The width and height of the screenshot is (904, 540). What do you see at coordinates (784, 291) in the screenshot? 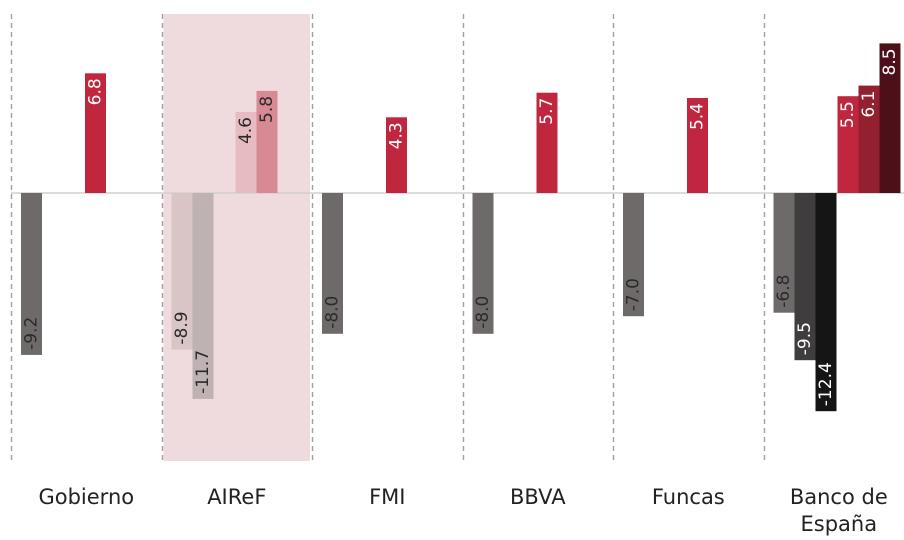
I see `data-label: -6.8` at bounding box center [784, 291].